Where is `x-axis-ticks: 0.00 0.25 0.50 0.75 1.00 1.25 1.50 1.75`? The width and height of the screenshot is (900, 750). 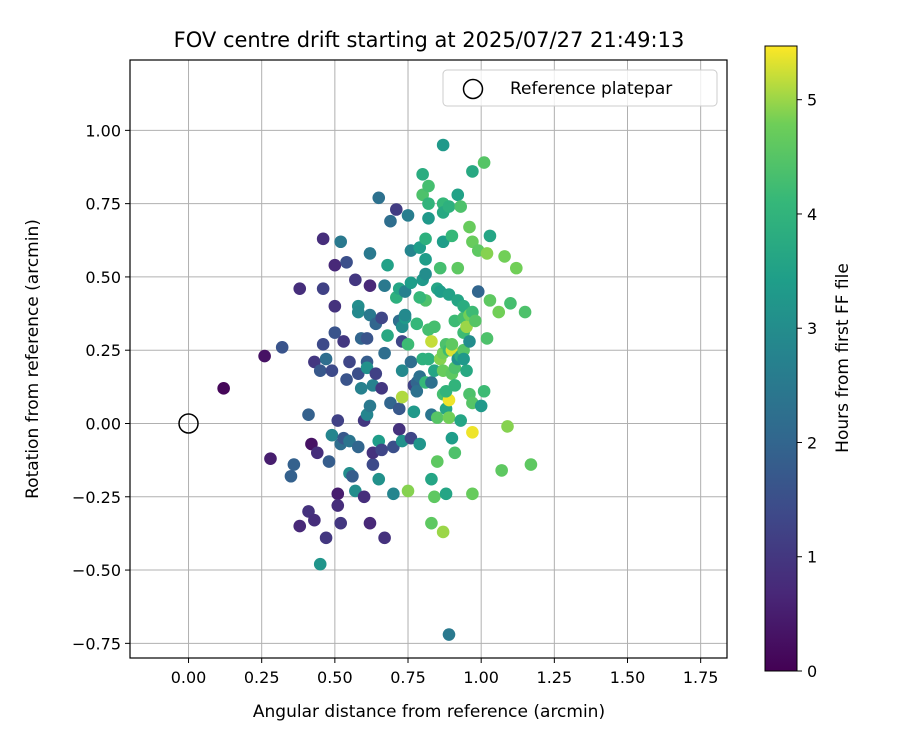 x-axis-ticks: 0.00 0.25 0.50 0.75 1.00 1.25 1.50 1.75 is located at coordinates (445, 672).